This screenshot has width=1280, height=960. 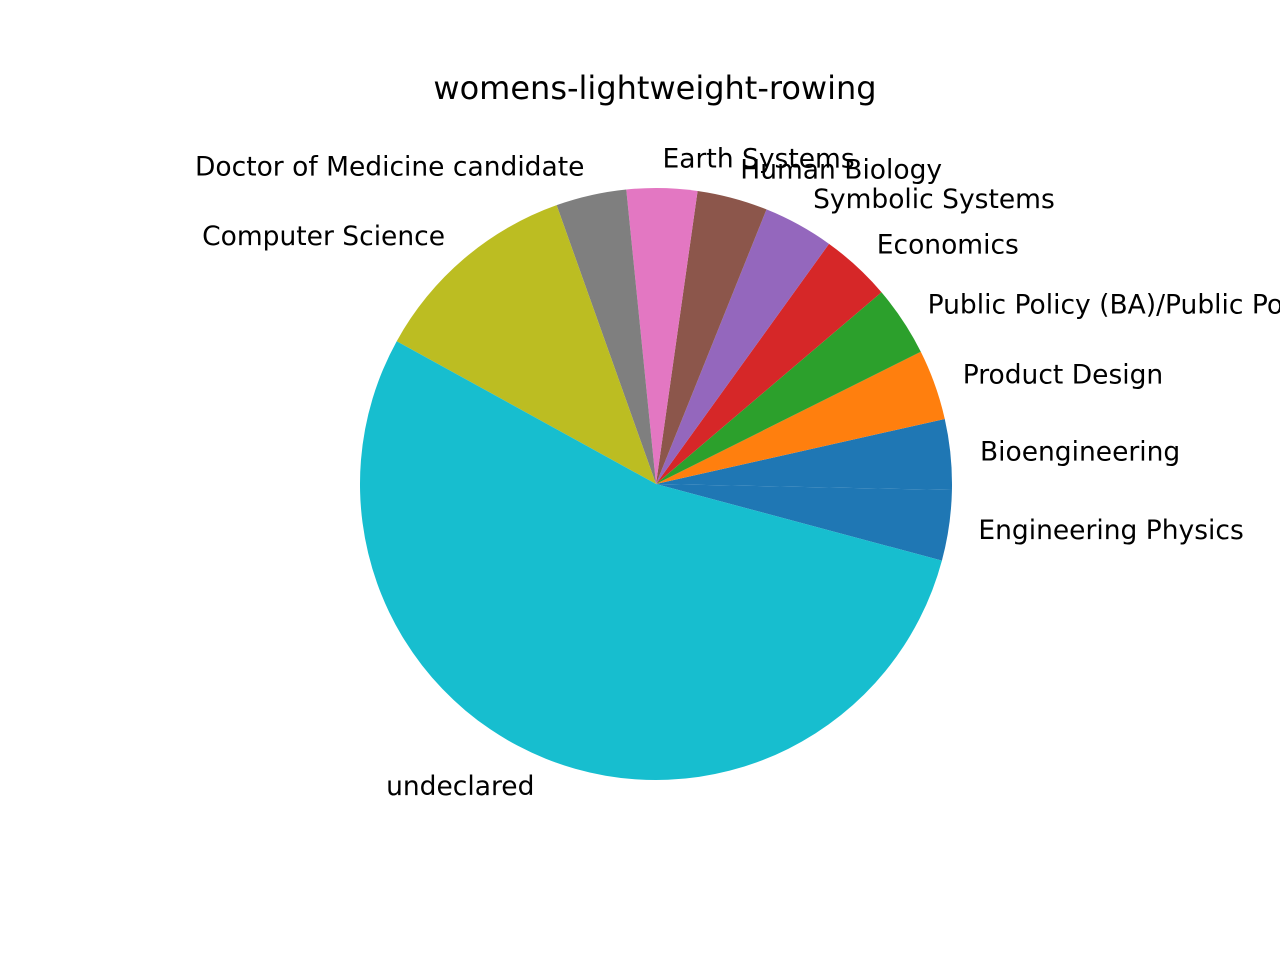 What do you see at coordinates (1104, 304) in the screenshot?
I see `pie-label-public-policy-ba-public-policy-mpp: Public Policy (BA)/Public Policy (MPP)` at bounding box center [1104, 304].